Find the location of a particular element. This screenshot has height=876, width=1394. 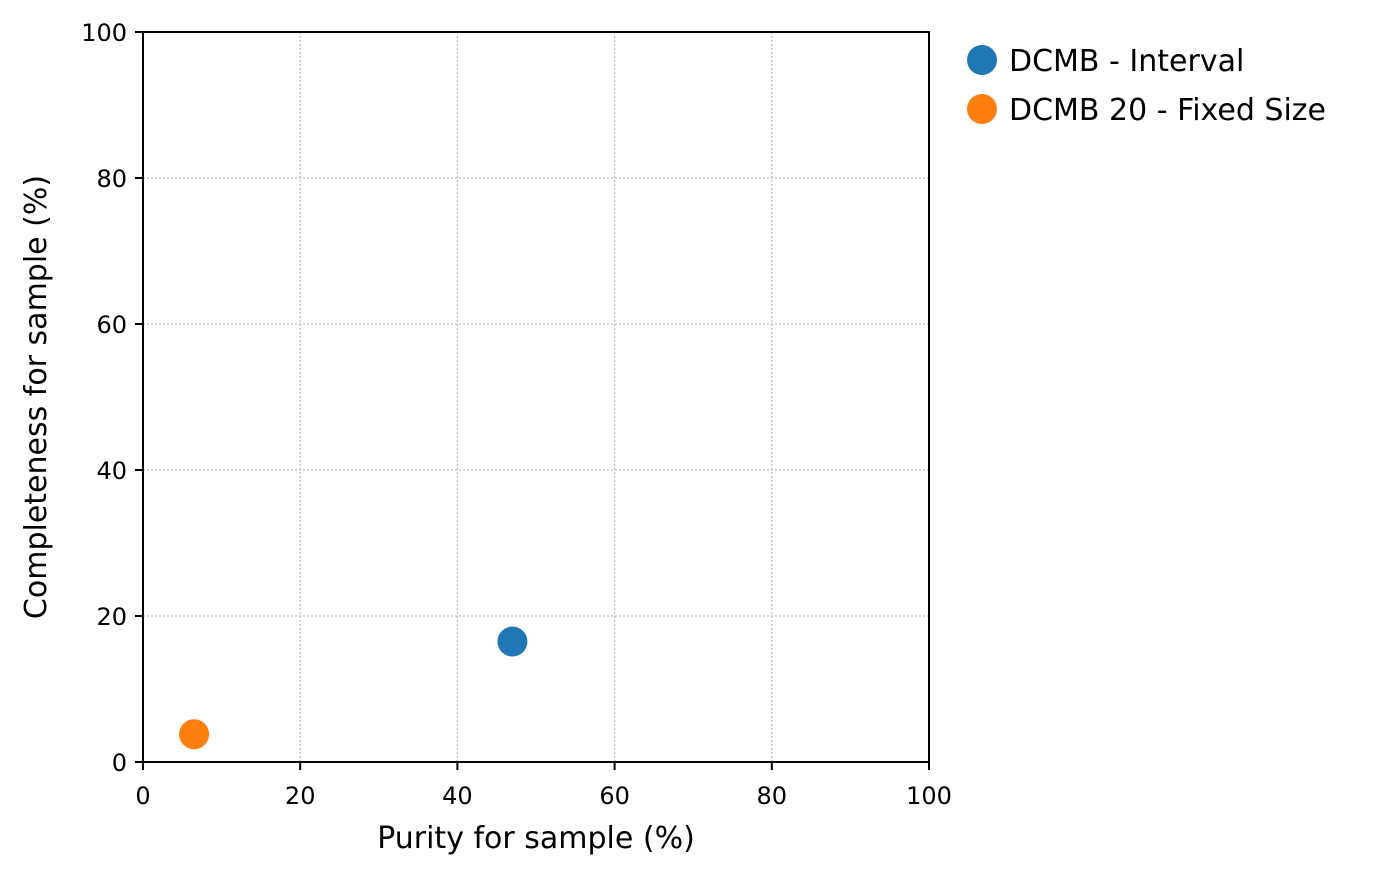

y-tick-label: 80 is located at coordinates (111, 179).